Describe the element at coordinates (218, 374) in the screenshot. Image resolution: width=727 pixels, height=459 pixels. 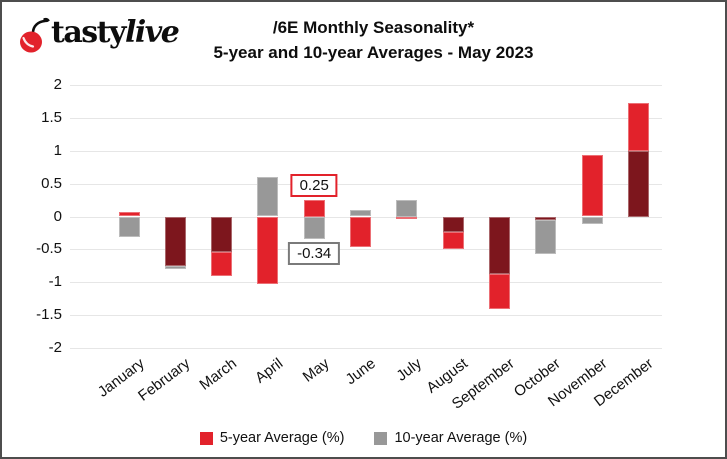
I see `x-axis-month-label: March` at that location.